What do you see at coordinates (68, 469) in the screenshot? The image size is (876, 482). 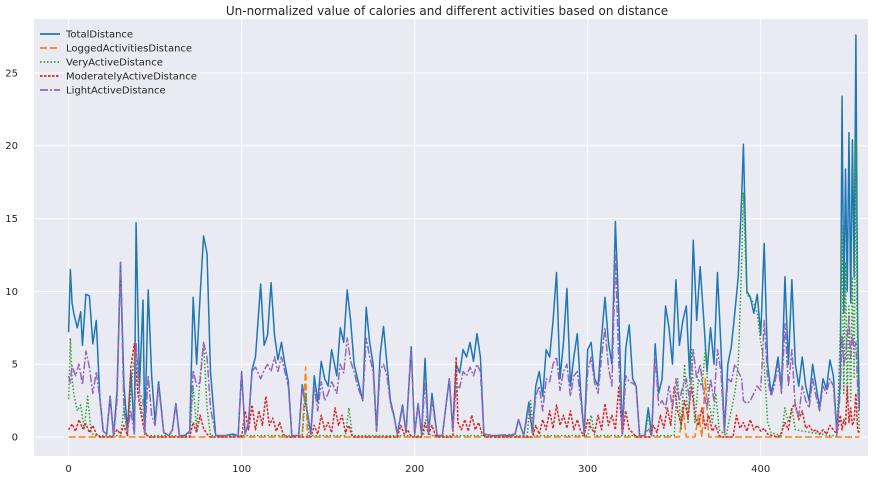 I see `x-tick-label: 0` at bounding box center [68, 469].